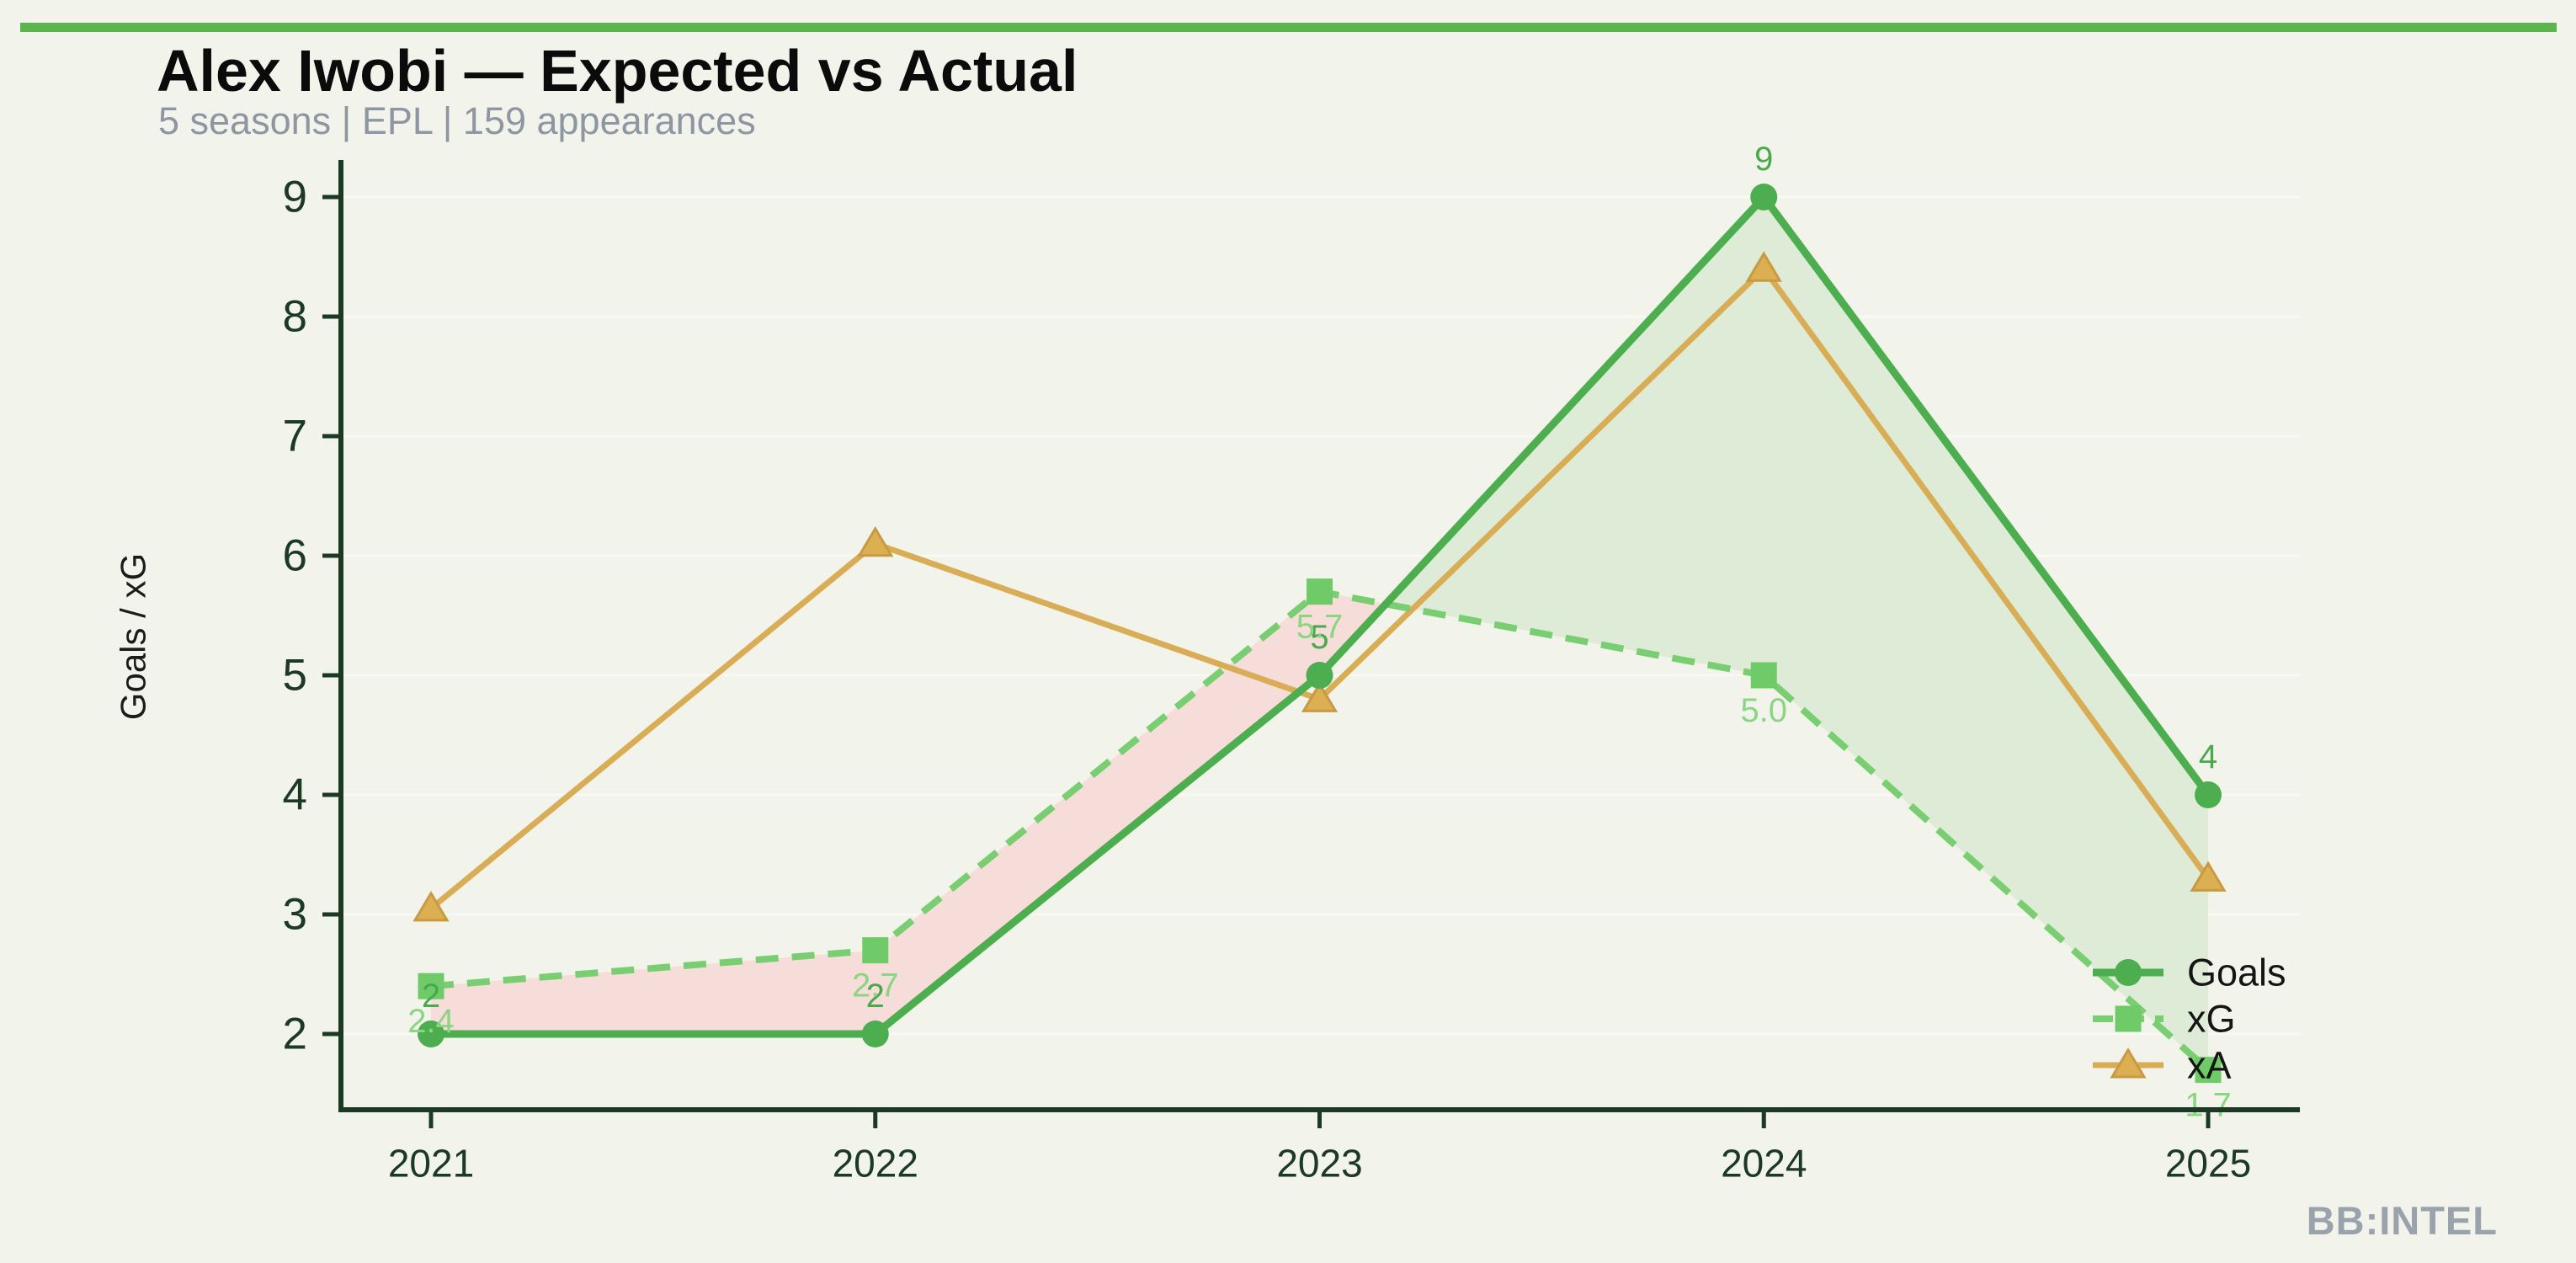 The width and height of the screenshot is (2576, 1263). What do you see at coordinates (295, 1034) in the screenshot?
I see `y-tick-label: 2` at bounding box center [295, 1034].